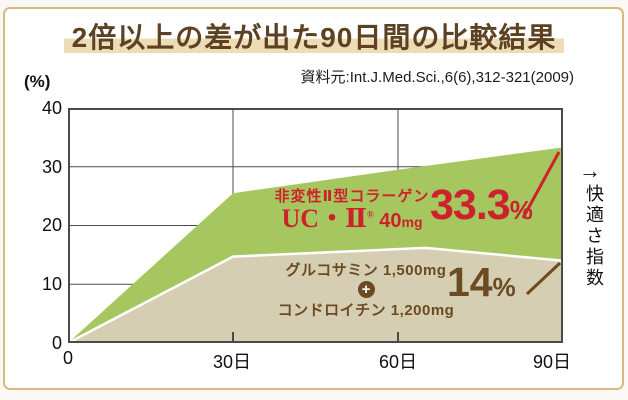 This screenshot has width=628, height=400. What do you see at coordinates (67, 358) in the screenshot?
I see `x-tick-0: 0` at bounding box center [67, 358].